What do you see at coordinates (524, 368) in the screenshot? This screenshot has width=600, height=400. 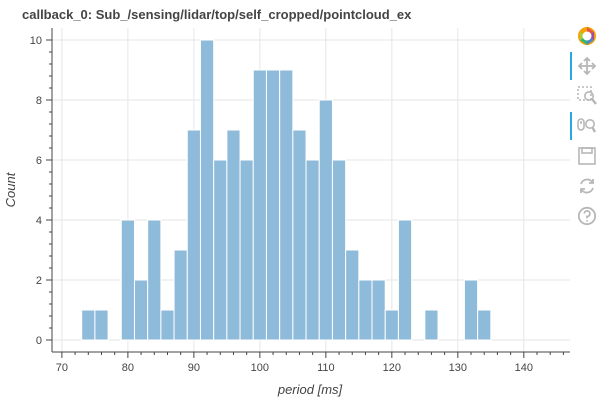 I see `x-tick-label: 140` at bounding box center [524, 368].